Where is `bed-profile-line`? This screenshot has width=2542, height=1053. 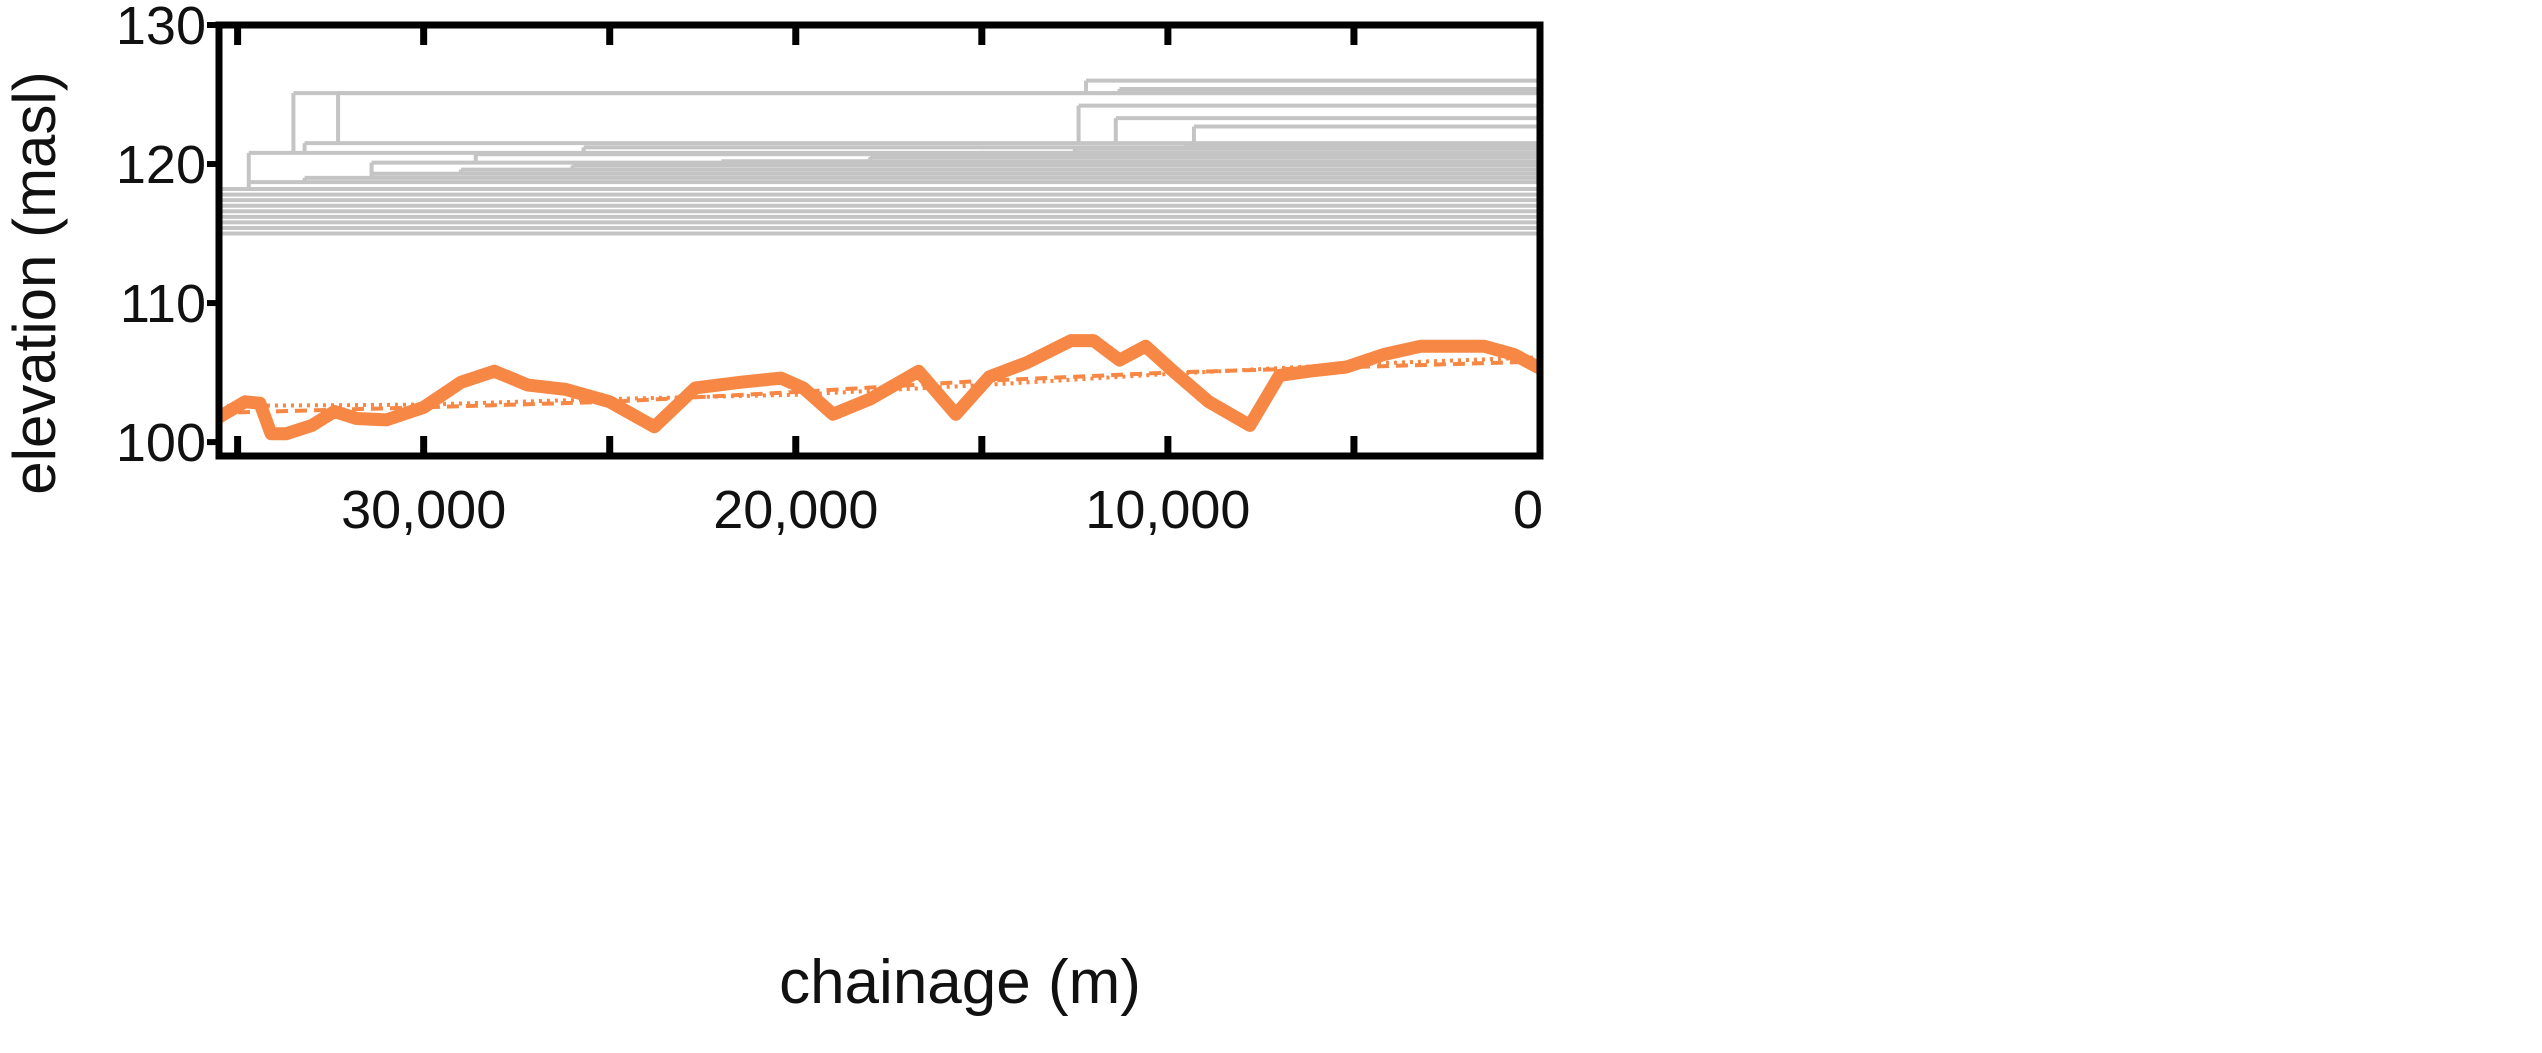 bed-profile-line is located at coordinates (879, 387).